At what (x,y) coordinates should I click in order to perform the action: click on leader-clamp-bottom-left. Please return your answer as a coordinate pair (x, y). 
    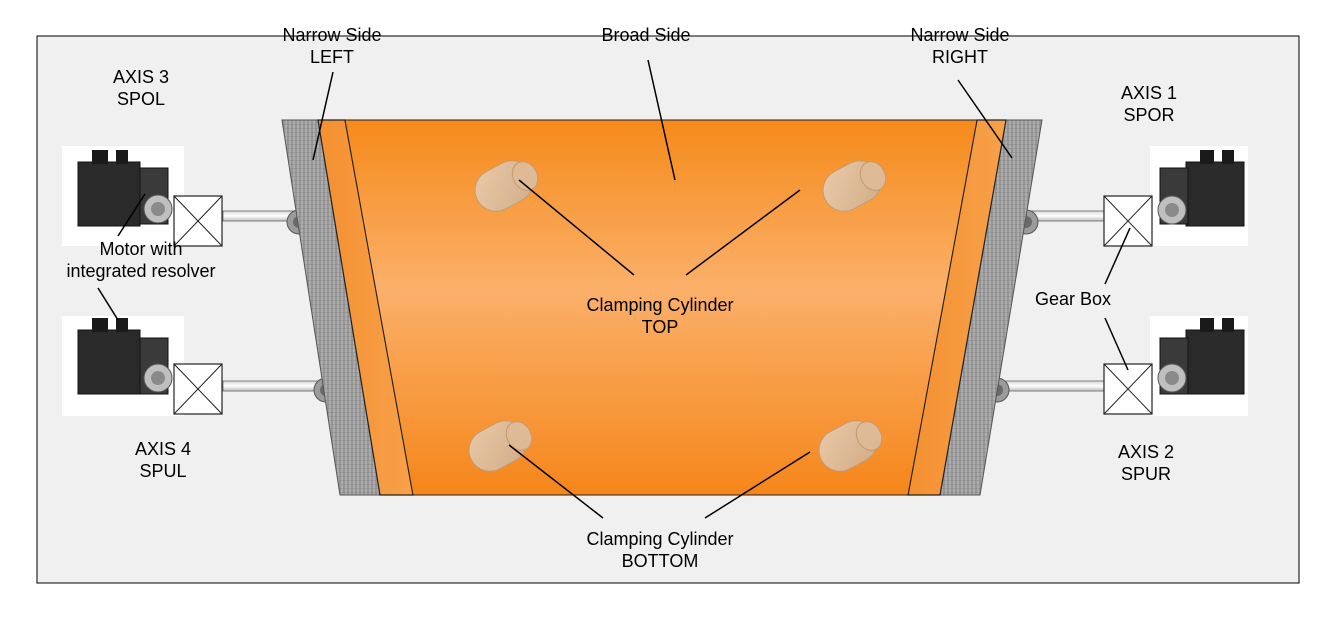
    Looking at the image, I should click on (556, 481).